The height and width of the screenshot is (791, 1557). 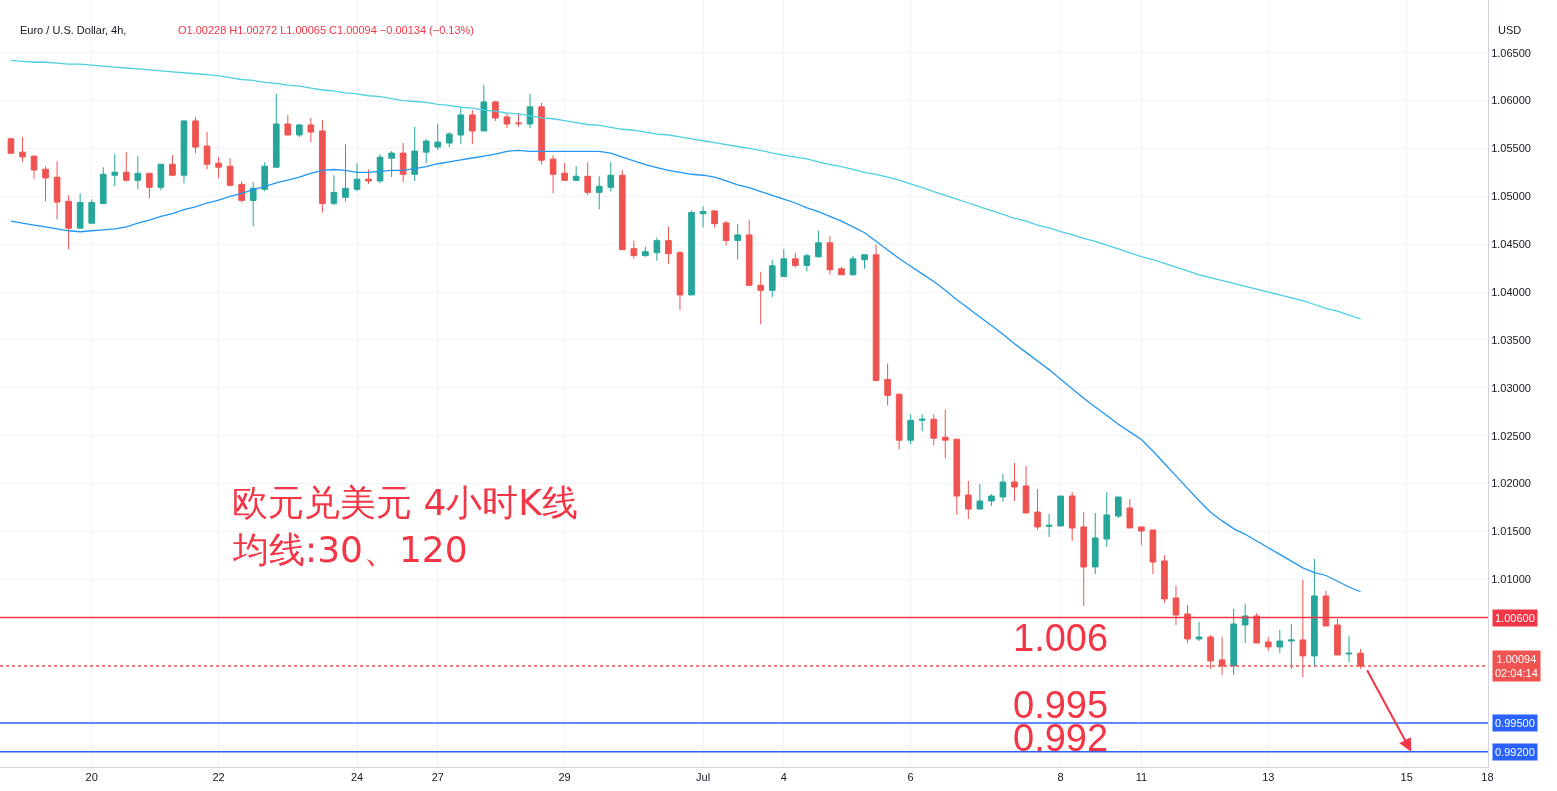 I want to click on text: Euro / U.S. Dollar, 4h,, so click(x=73, y=30).